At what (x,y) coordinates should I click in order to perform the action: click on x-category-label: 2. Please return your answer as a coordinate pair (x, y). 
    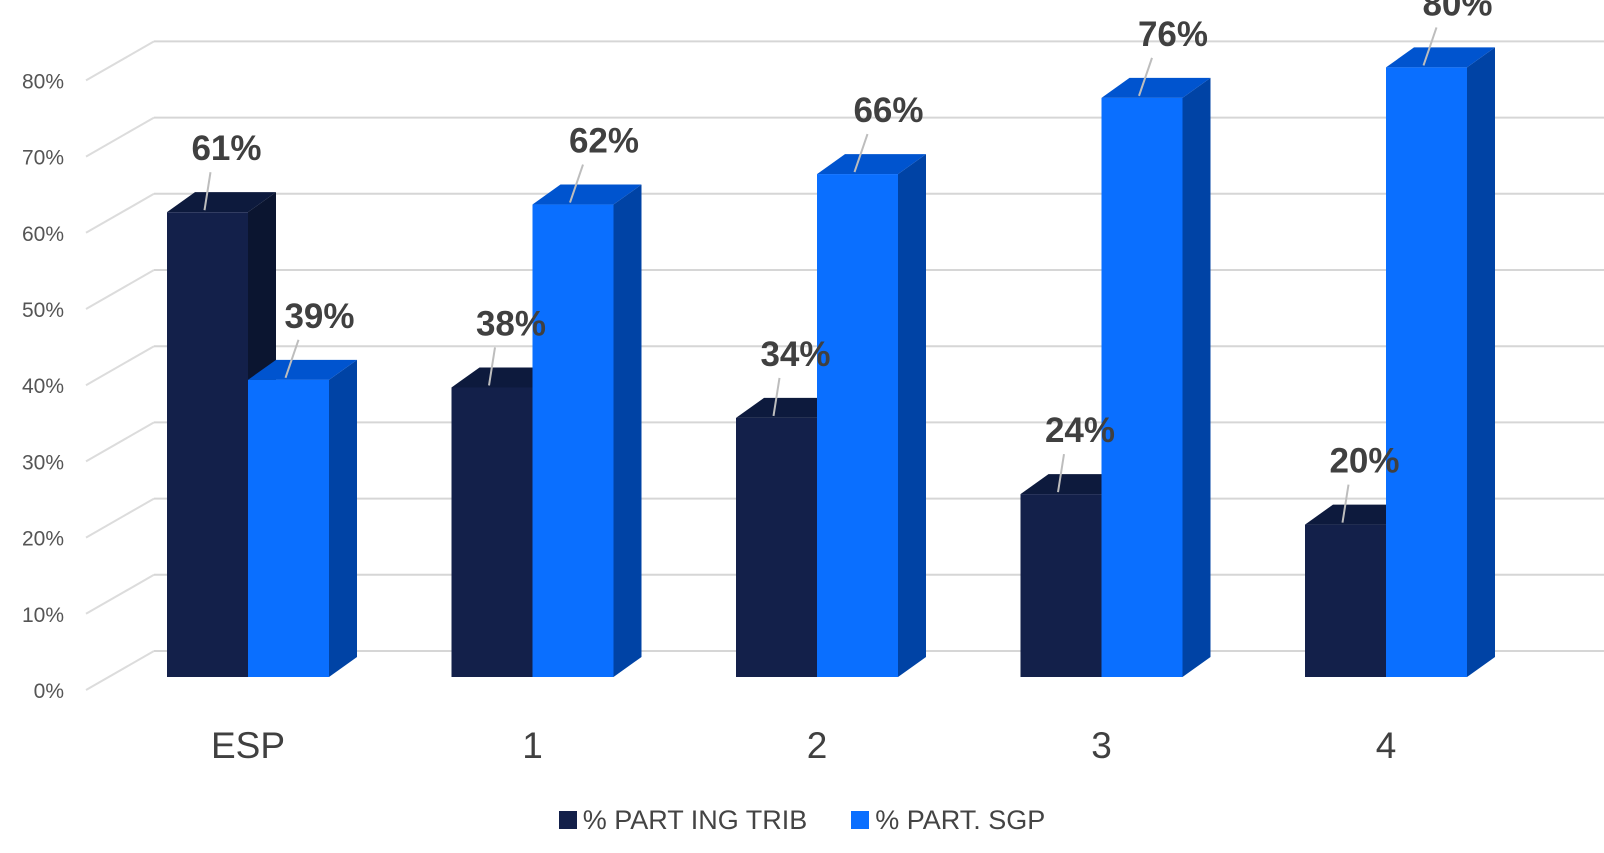
    Looking at the image, I should click on (817, 745).